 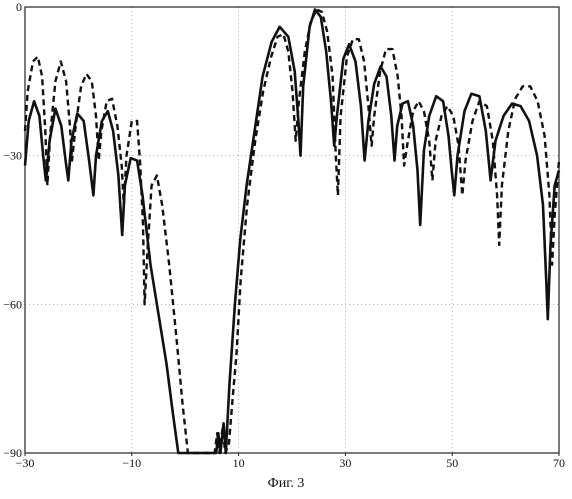 What do you see at coordinates (559, 463) in the screenshot?
I see `x-tick-label: 70` at bounding box center [559, 463].